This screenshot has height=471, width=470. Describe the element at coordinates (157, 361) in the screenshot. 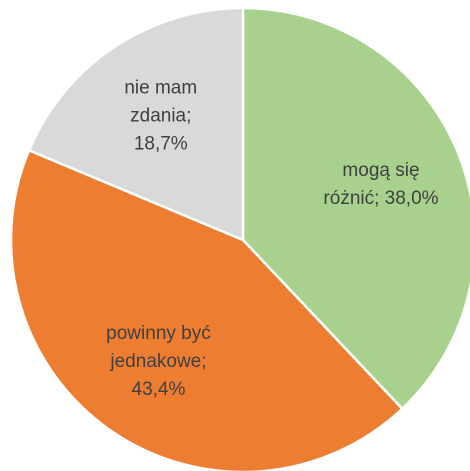

I see `data-label: jednakowe;` at that location.